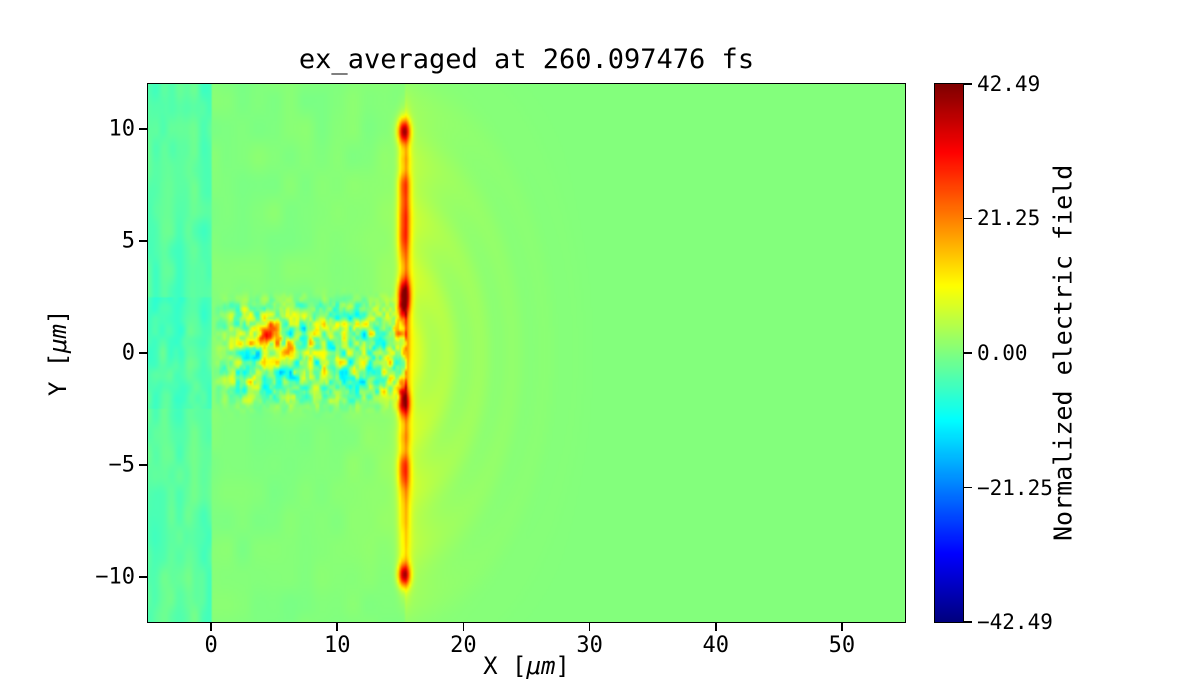 The image size is (1200, 700). Describe the element at coordinates (716, 645) in the screenshot. I see `x-tick-label: 40` at that location.